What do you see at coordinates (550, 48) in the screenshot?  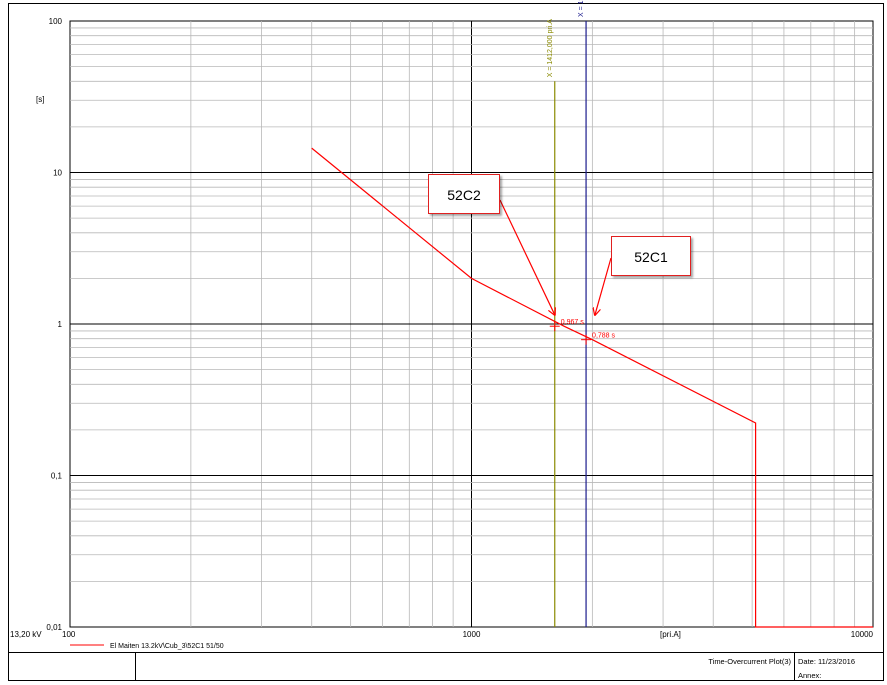 I see `vertical-marker-label: X = 1412,000 pri.A` at bounding box center [550, 48].